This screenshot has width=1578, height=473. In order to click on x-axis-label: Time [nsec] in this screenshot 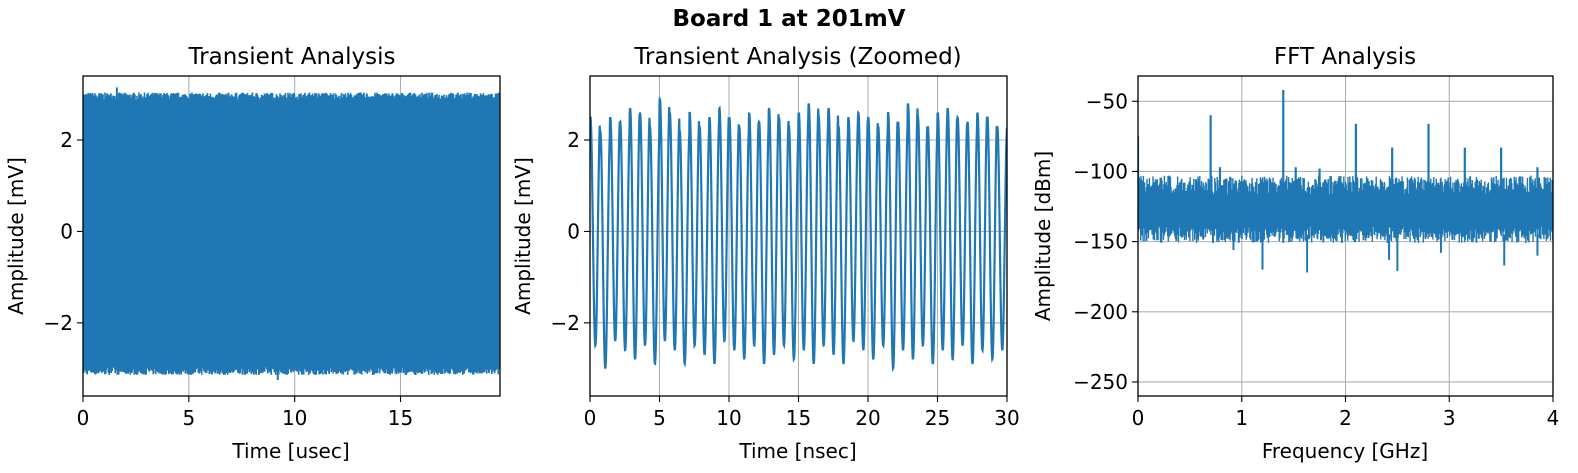, I will do `click(797, 451)`.